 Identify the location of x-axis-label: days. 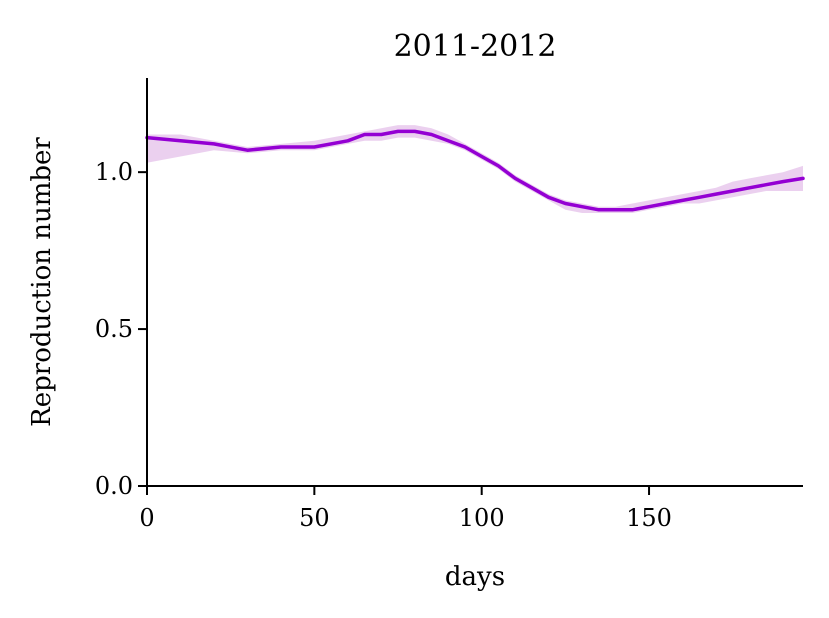
(475, 577).